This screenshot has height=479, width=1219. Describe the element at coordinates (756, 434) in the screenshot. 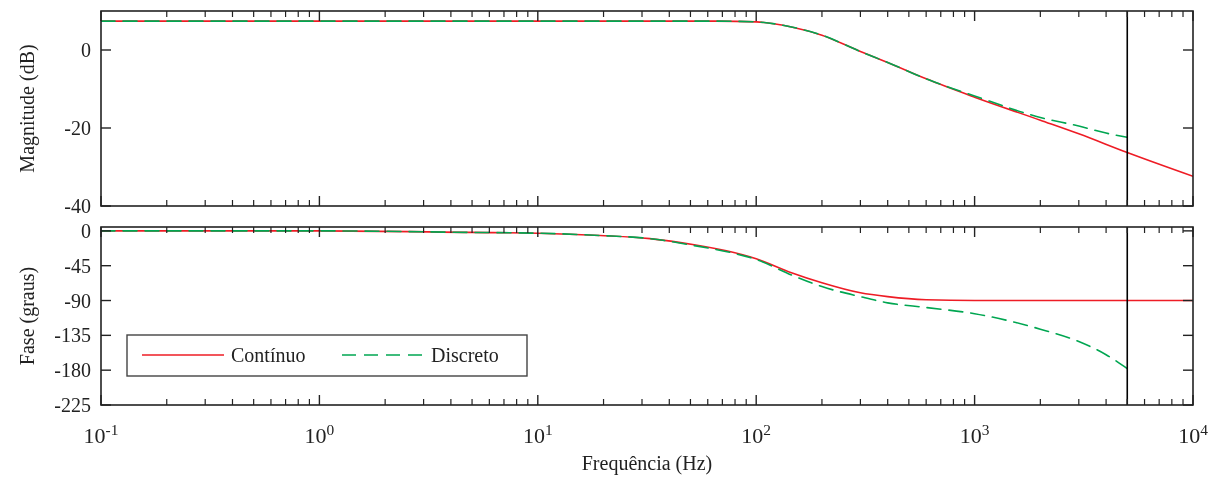

I see `x-tick-label: 10$^{2}$` at that location.